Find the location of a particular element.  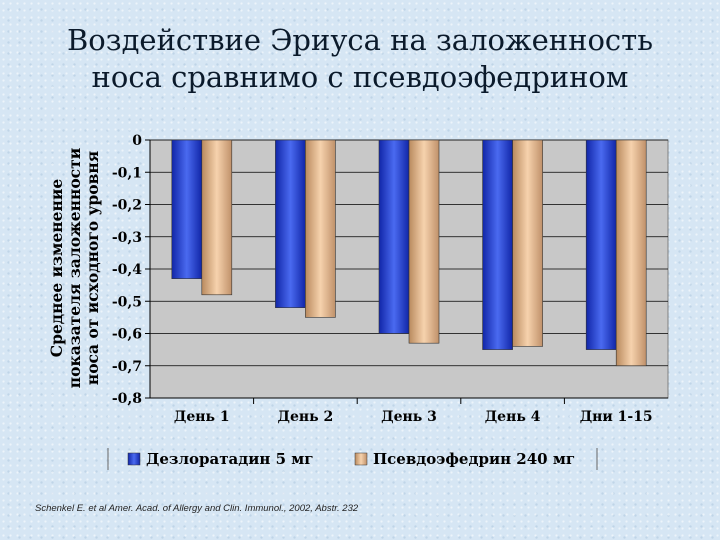

y-tick-label: -0,2 is located at coordinates (127, 206).